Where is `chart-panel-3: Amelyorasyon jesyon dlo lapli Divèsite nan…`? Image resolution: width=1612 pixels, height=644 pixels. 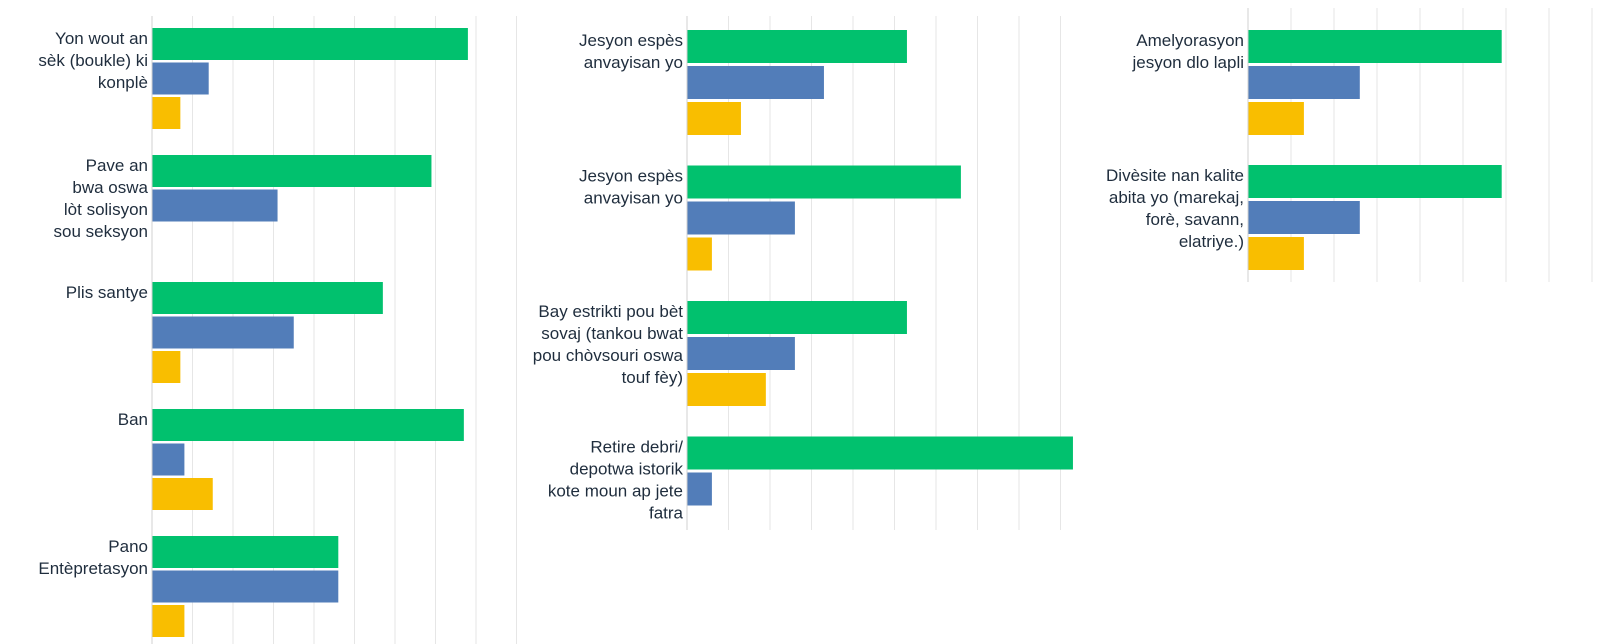
chart-panel-3: Amelyorasyon jesyon dlo lapli Divèsite nan… is located at coordinates (1349, 145).